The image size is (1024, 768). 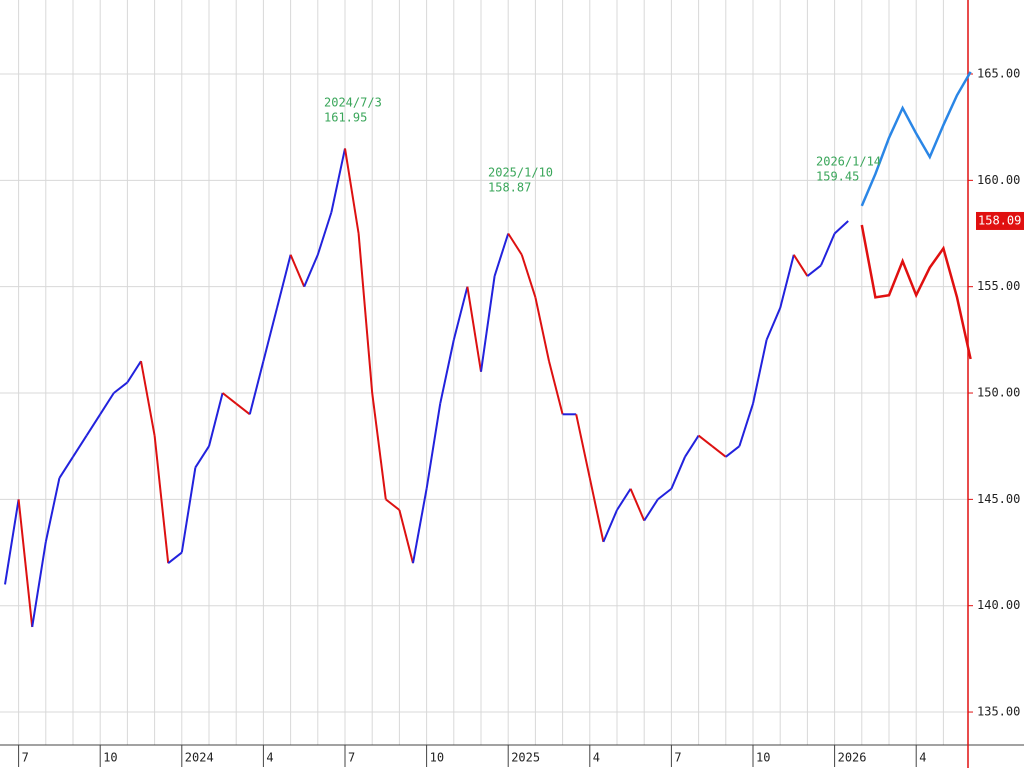 I want to click on annotation-value: 158.87, so click(x=509, y=188).